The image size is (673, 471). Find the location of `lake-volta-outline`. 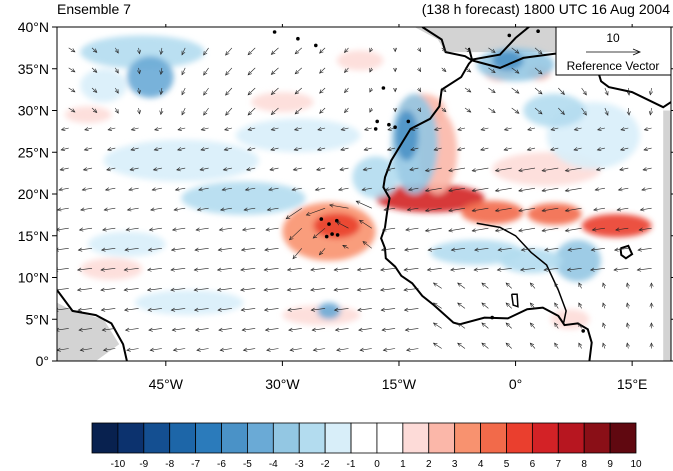

lake-volta-outline is located at coordinates (514, 300).